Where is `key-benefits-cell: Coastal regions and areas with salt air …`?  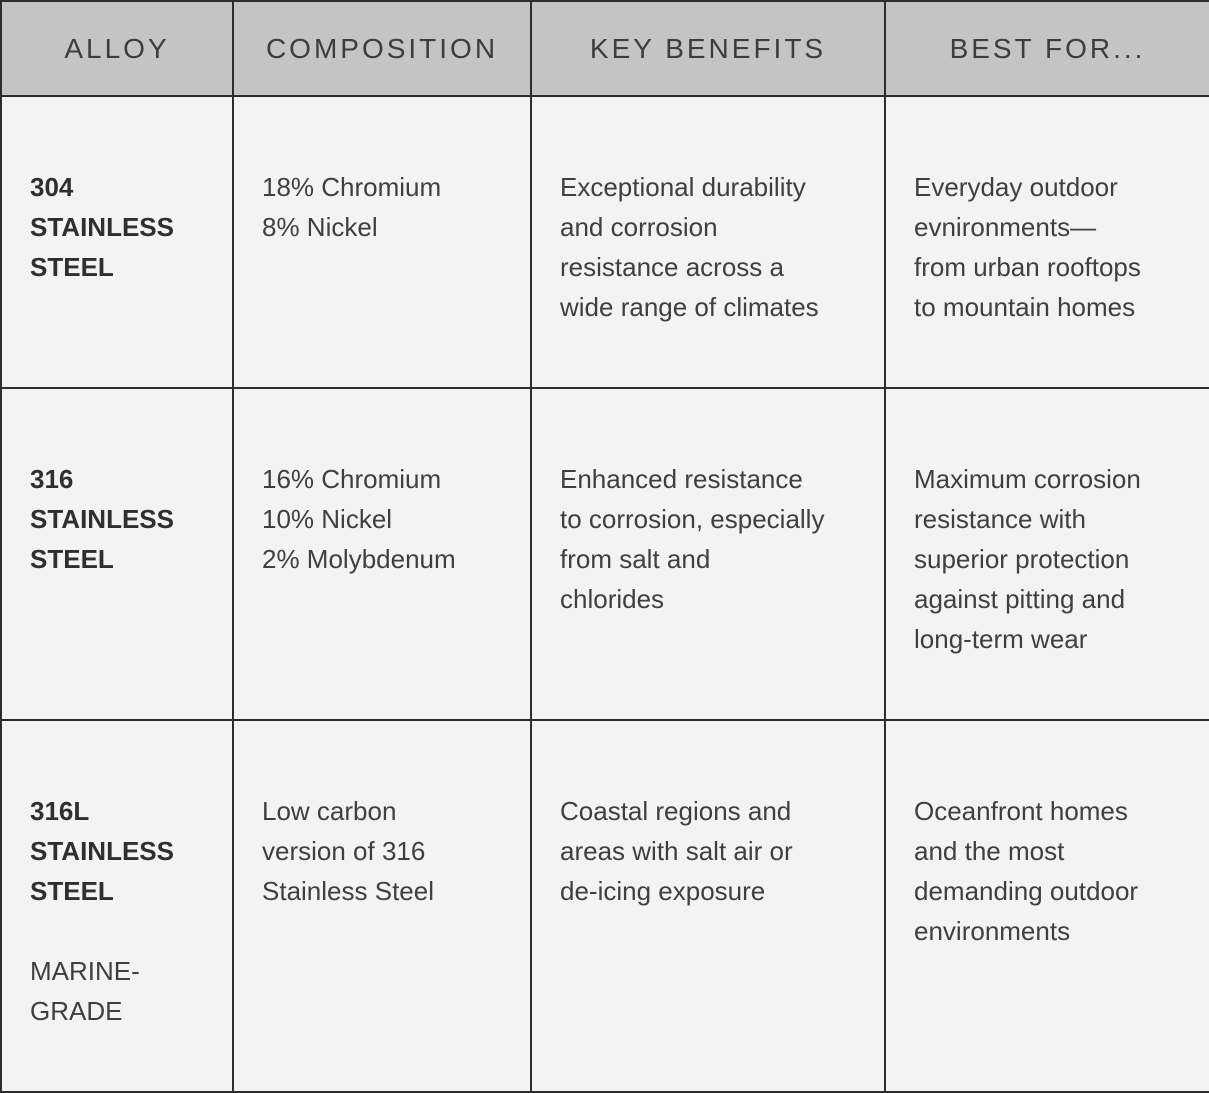
key-benefits-cell: Coastal regions and areas with salt air … is located at coordinates (708, 906).